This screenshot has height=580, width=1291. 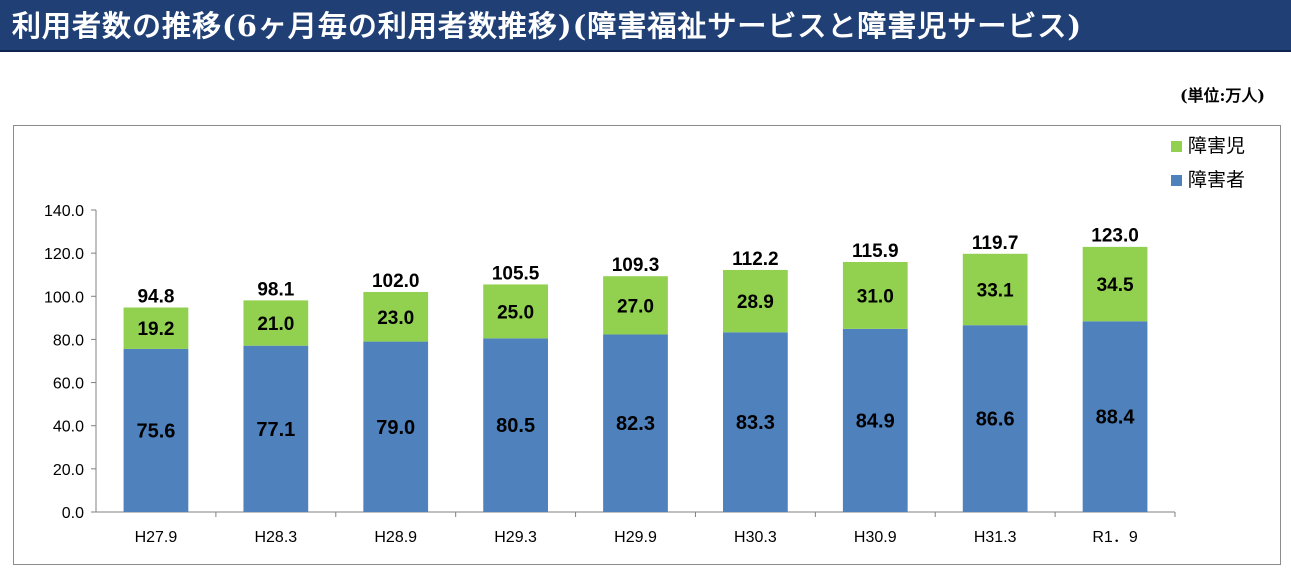 I want to click on total-label: 98.1, so click(x=275, y=289).